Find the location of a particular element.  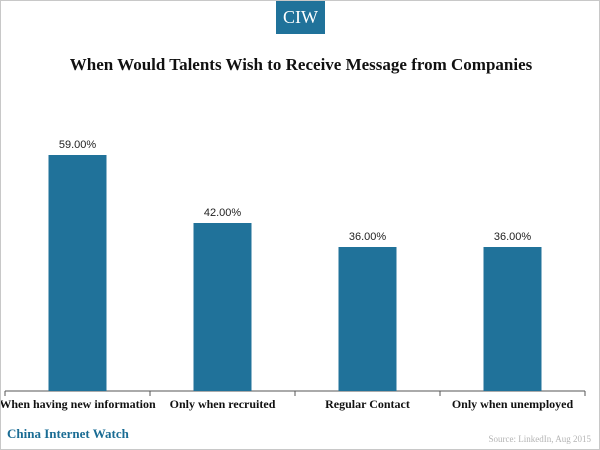

ciw-logo: CIW is located at coordinates (300, 17).